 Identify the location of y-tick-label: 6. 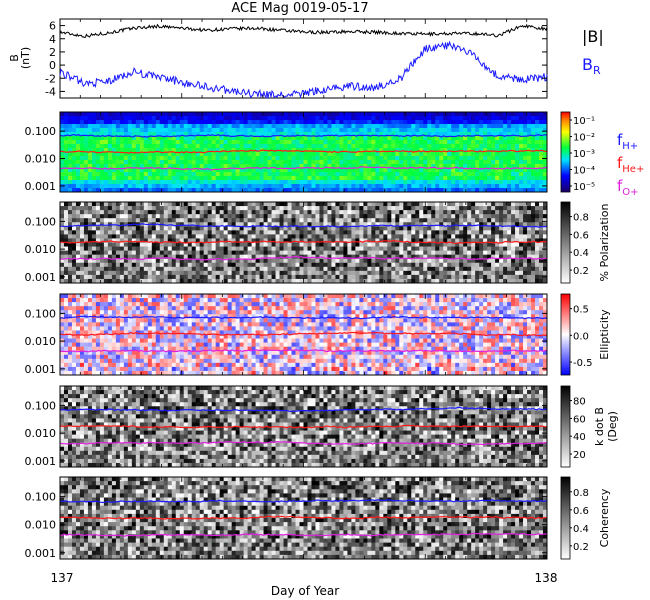
(52, 26).